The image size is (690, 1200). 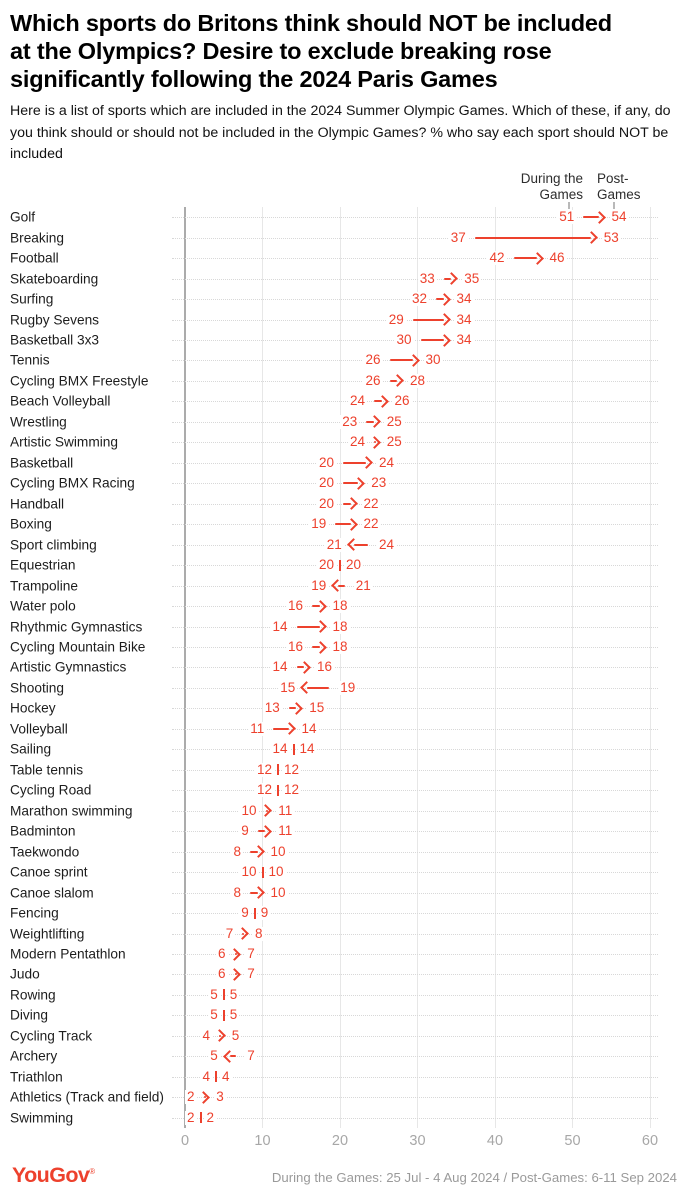 I want to click on chart-row: Golf 51 54, so click(x=345, y=217).